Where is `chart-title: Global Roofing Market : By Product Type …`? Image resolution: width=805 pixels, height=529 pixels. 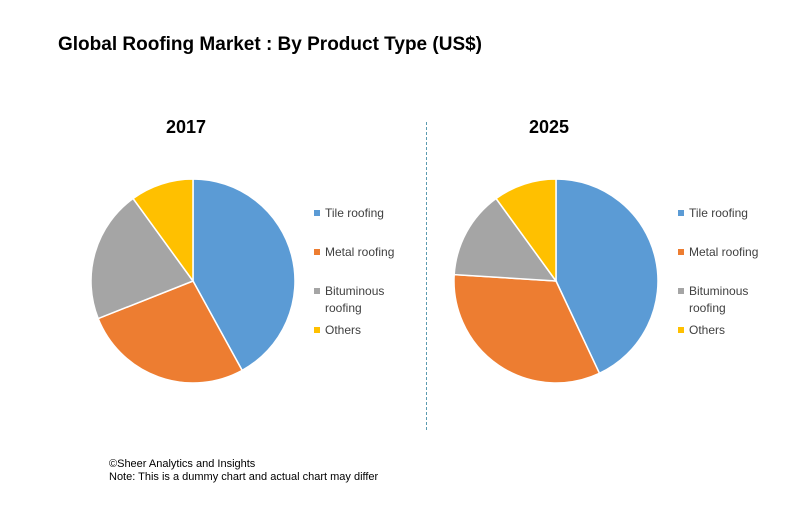 chart-title: Global Roofing Market : By Product Type … is located at coordinates (270, 44).